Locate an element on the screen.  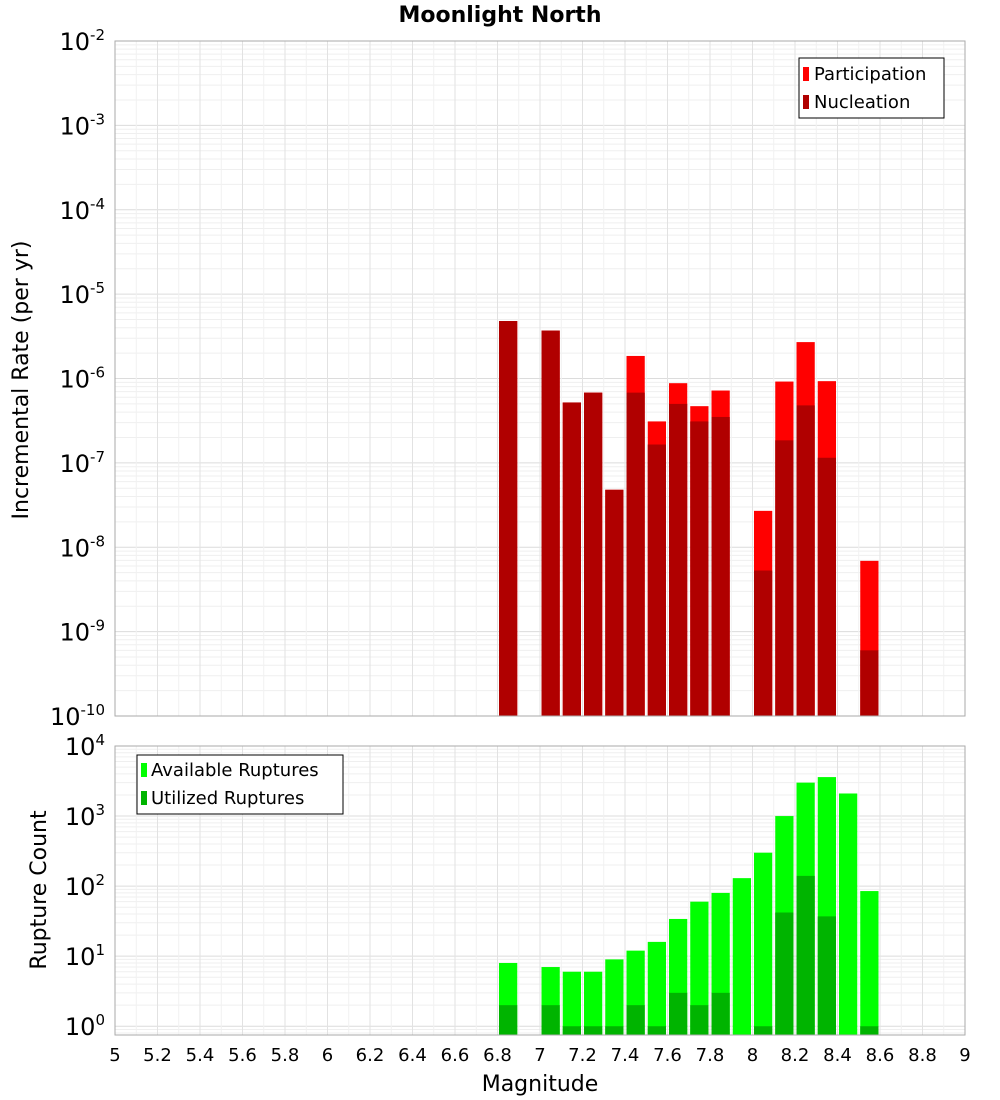
x-tick-label: 7.4 is located at coordinates (625, 1055).